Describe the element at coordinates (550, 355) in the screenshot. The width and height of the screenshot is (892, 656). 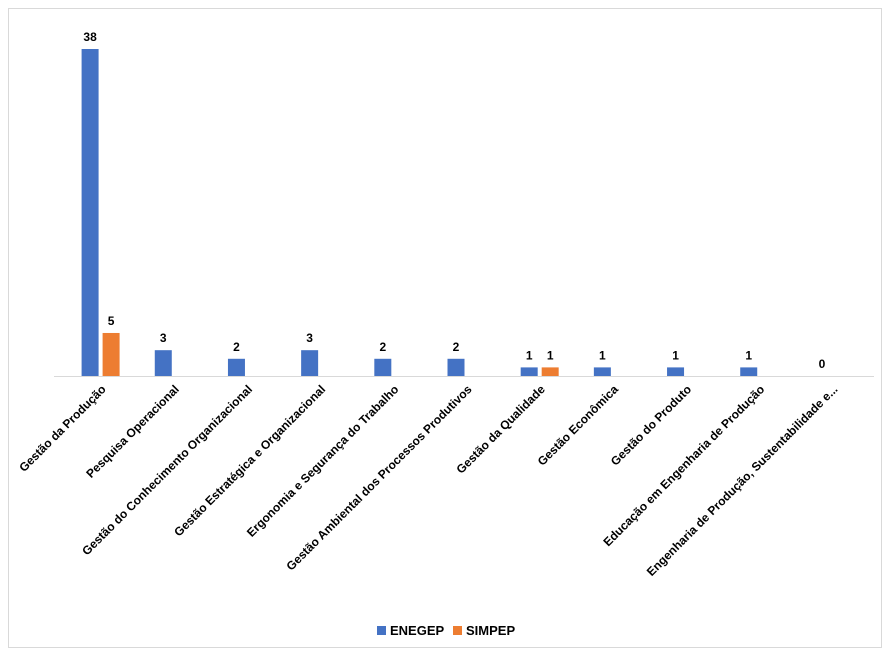
I see `value-label-simpep-6: 1` at that location.